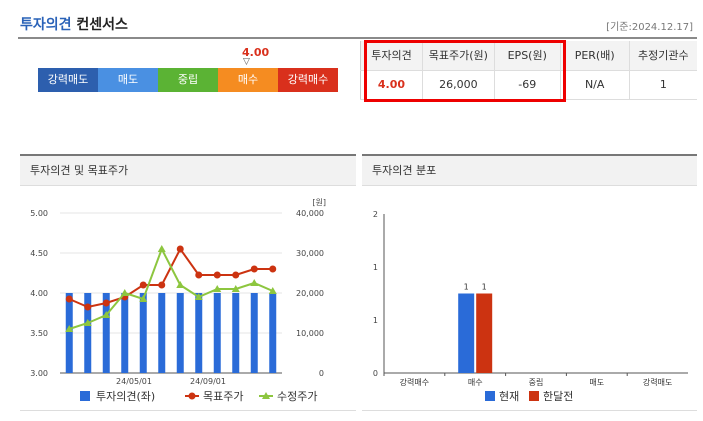 The width and height of the screenshot is (703, 421). What do you see at coordinates (391, 56) in the screenshot?
I see `header-cell: 투자의견` at bounding box center [391, 56].